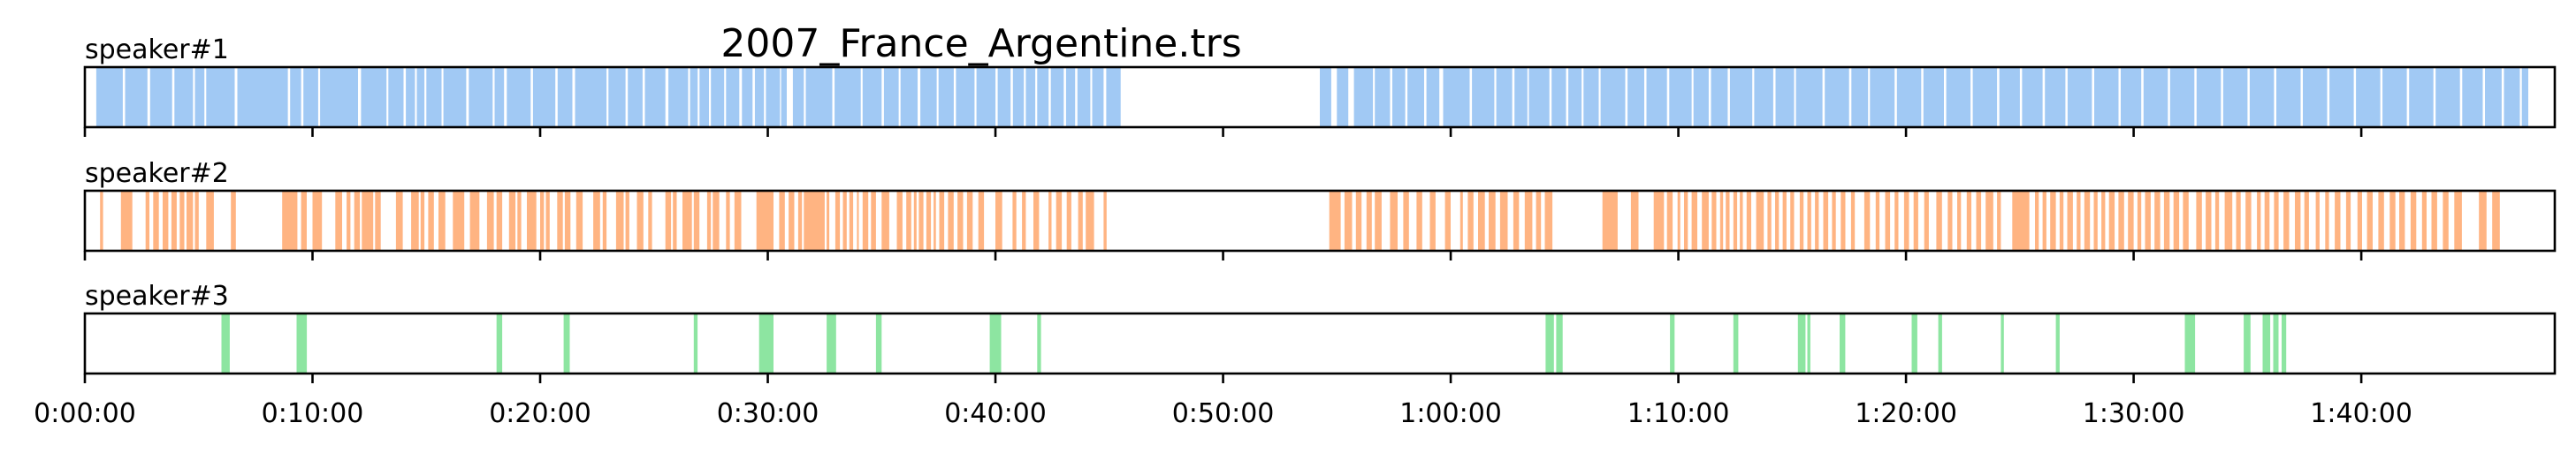  I want to click on chart-title: 2007_France_Argentine.trs, so click(980, 43).